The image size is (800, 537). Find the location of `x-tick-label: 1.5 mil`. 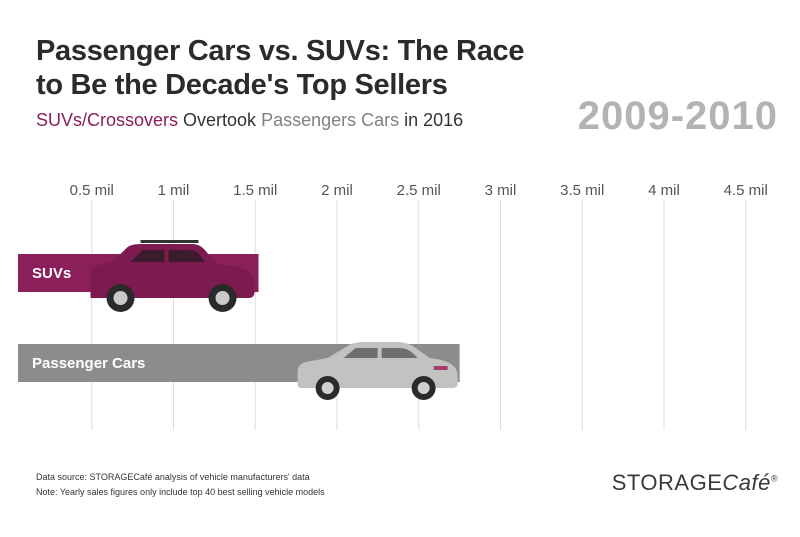

x-tick-label: 1.5 mil is located at coordinates (255, 190).